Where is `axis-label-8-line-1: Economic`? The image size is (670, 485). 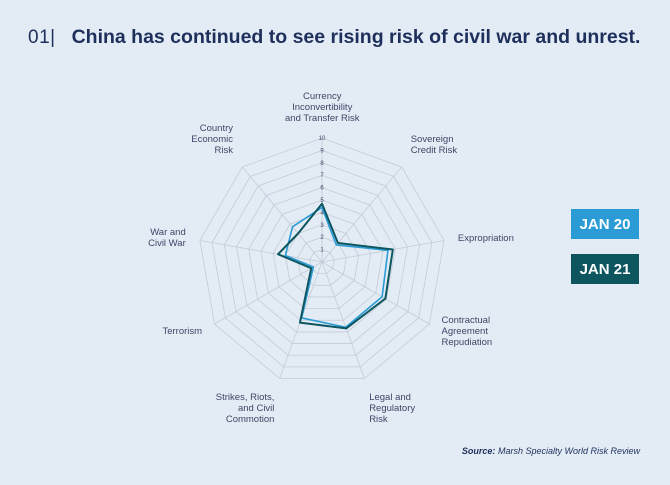 axis-label-8-line-1: Economic is located at coordinates (212, 140).